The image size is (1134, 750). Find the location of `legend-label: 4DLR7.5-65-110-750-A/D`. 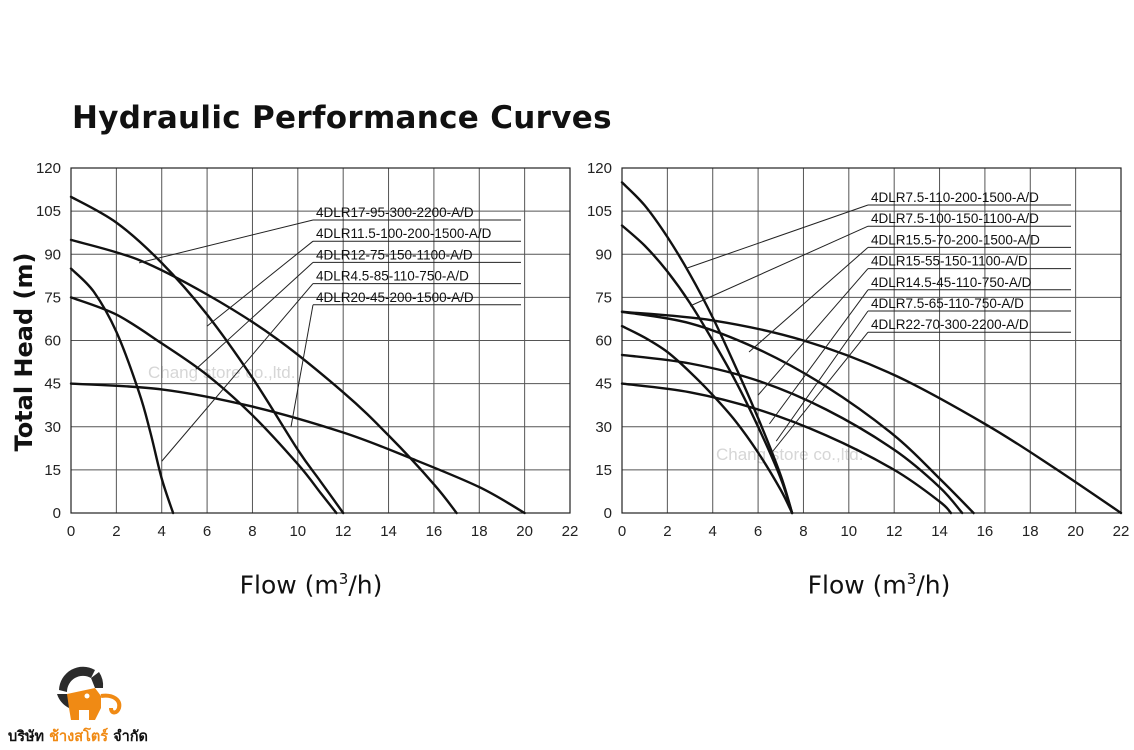

legend-label: 4DLR7.5-65-110-750-A/D is located at coordinates (947, 303).